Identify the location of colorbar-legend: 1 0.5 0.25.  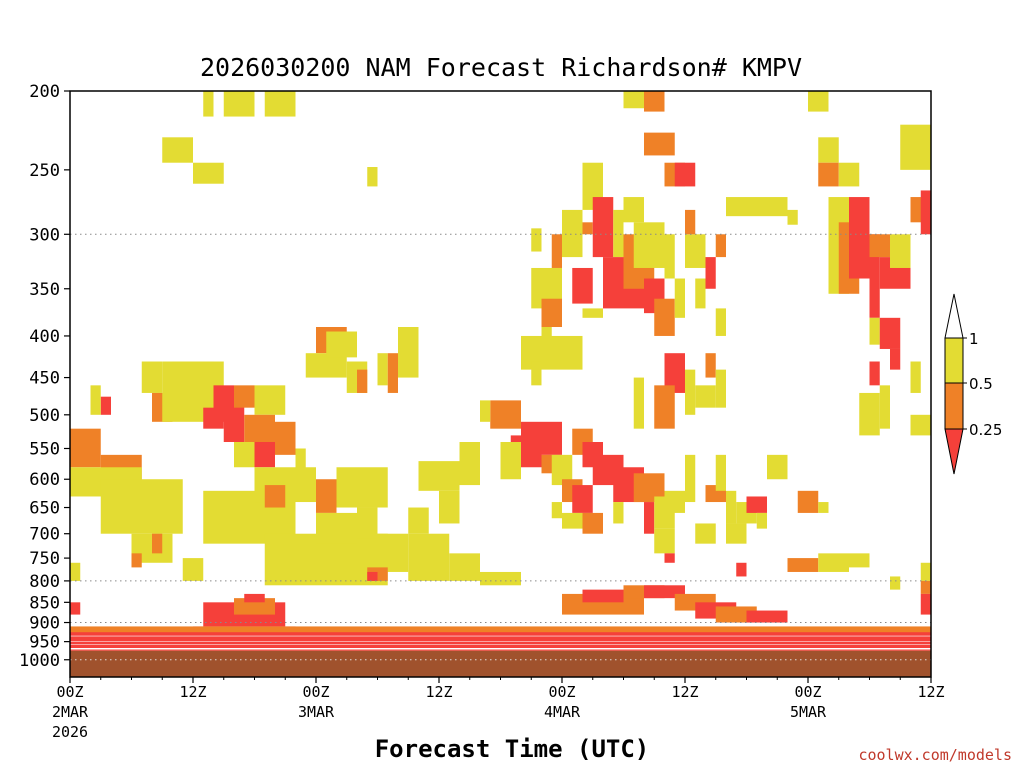
(973, 384).